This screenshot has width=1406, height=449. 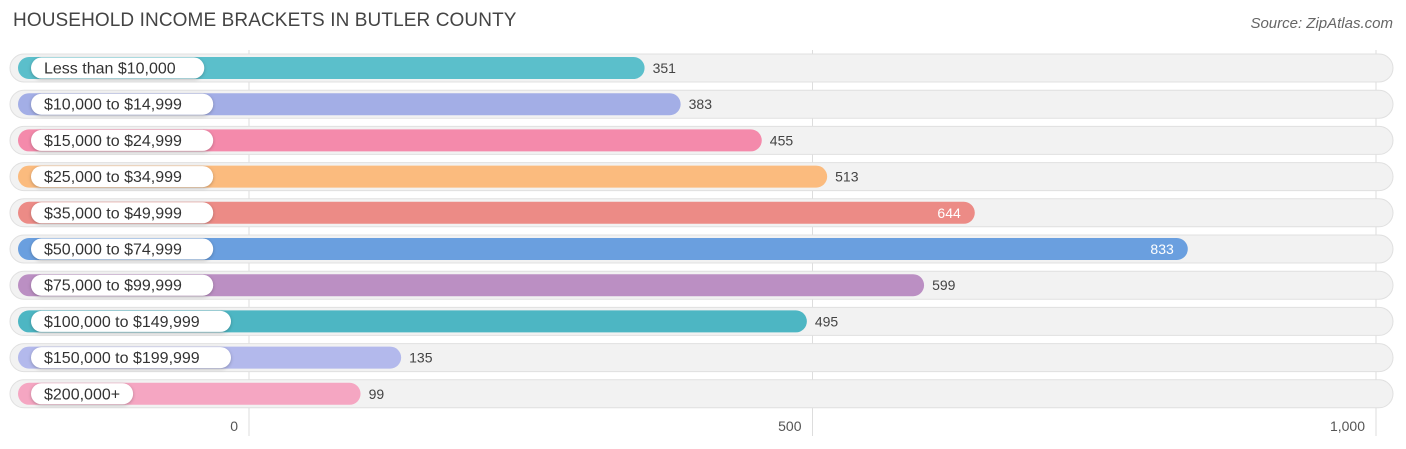 I want to click on category-label: $10,000 to $14,999, so click(x=113, y=105).